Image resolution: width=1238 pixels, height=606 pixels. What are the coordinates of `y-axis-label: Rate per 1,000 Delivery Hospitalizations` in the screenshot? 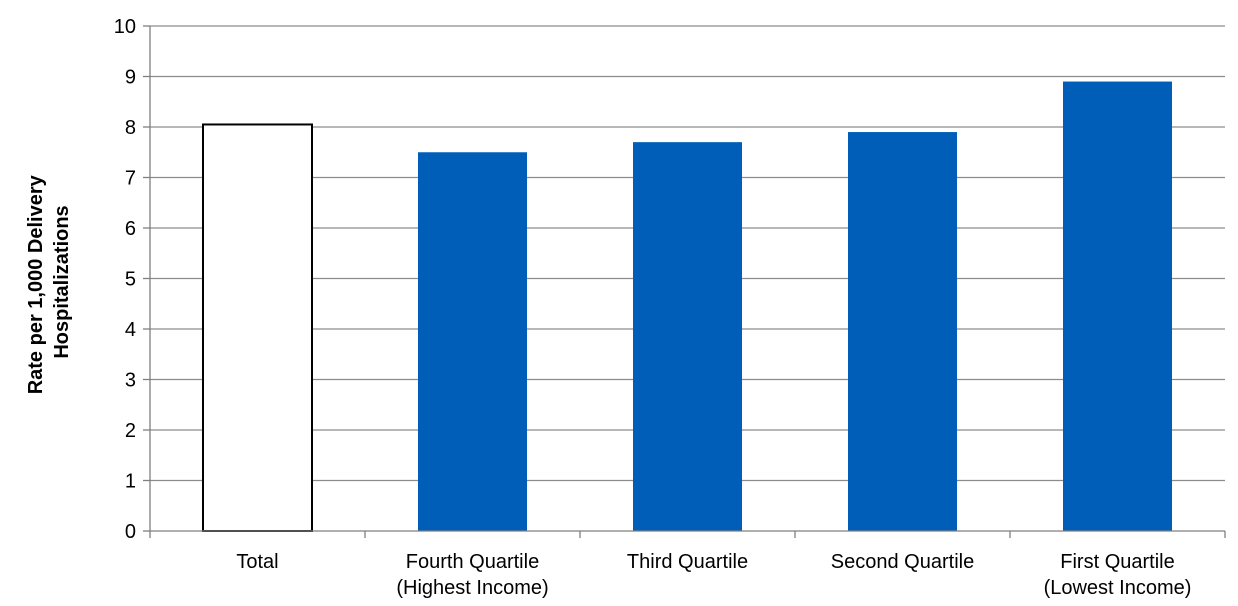 It's located at (49, 282).